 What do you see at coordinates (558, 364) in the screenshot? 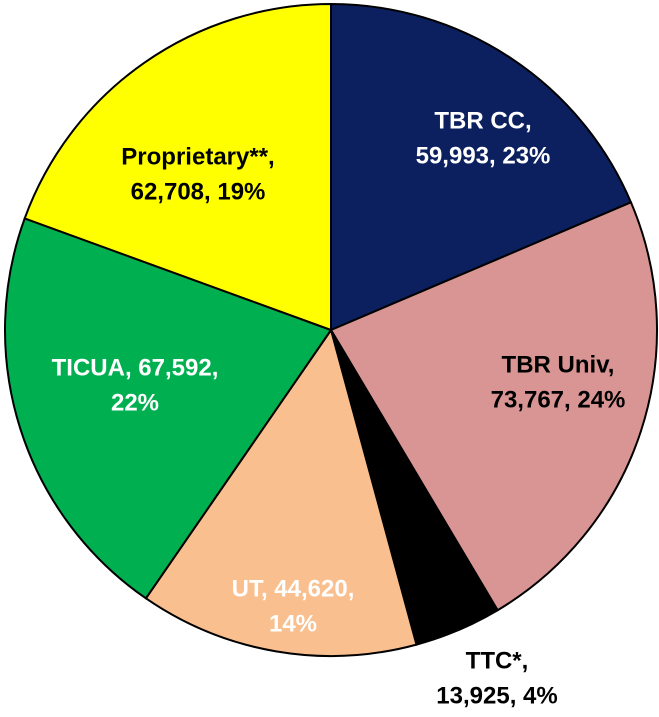
I see `slice-label: TBR Univ,` at bounding box center [558, 364].